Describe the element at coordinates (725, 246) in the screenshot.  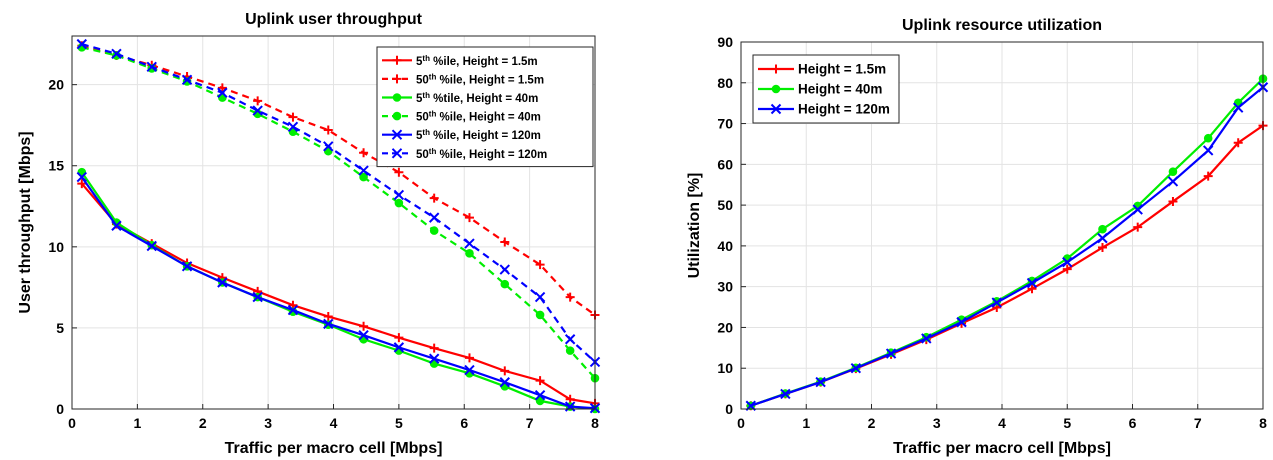
I see `y-tick-label: 40` at that location.